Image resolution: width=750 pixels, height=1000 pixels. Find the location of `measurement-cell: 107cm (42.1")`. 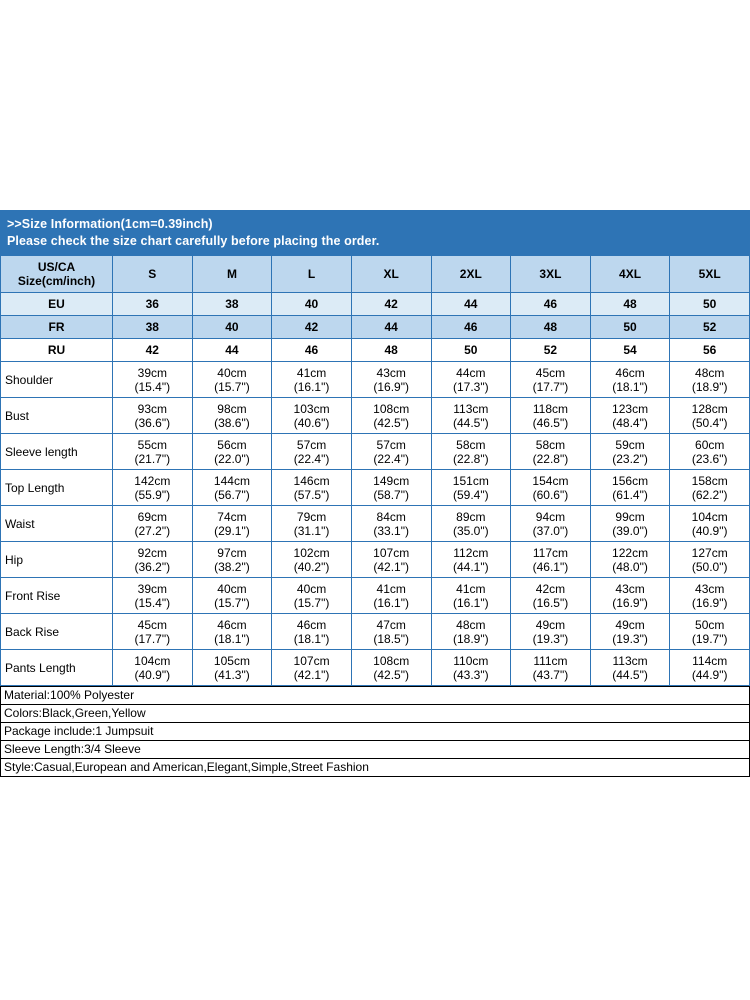

measurement-cell: 107cm (42.1") is located at coordinates (311, 667).